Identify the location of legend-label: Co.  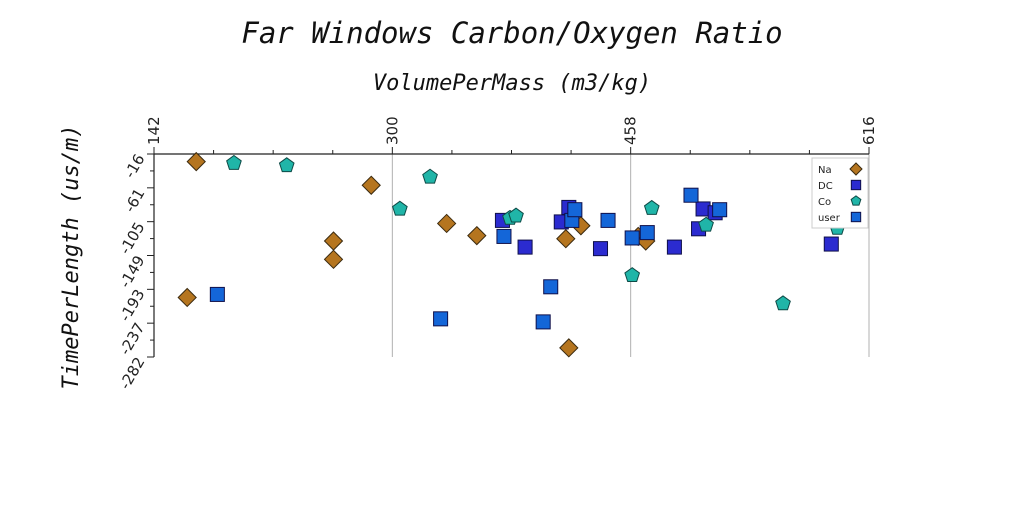
(824, 202).